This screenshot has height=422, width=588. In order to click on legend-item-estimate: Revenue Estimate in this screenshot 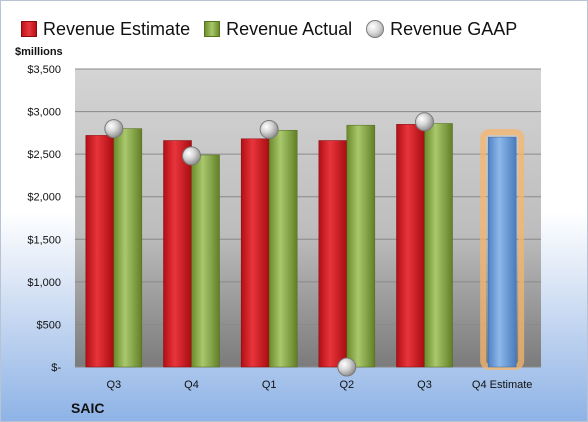, I will do `click(105, 29)`.